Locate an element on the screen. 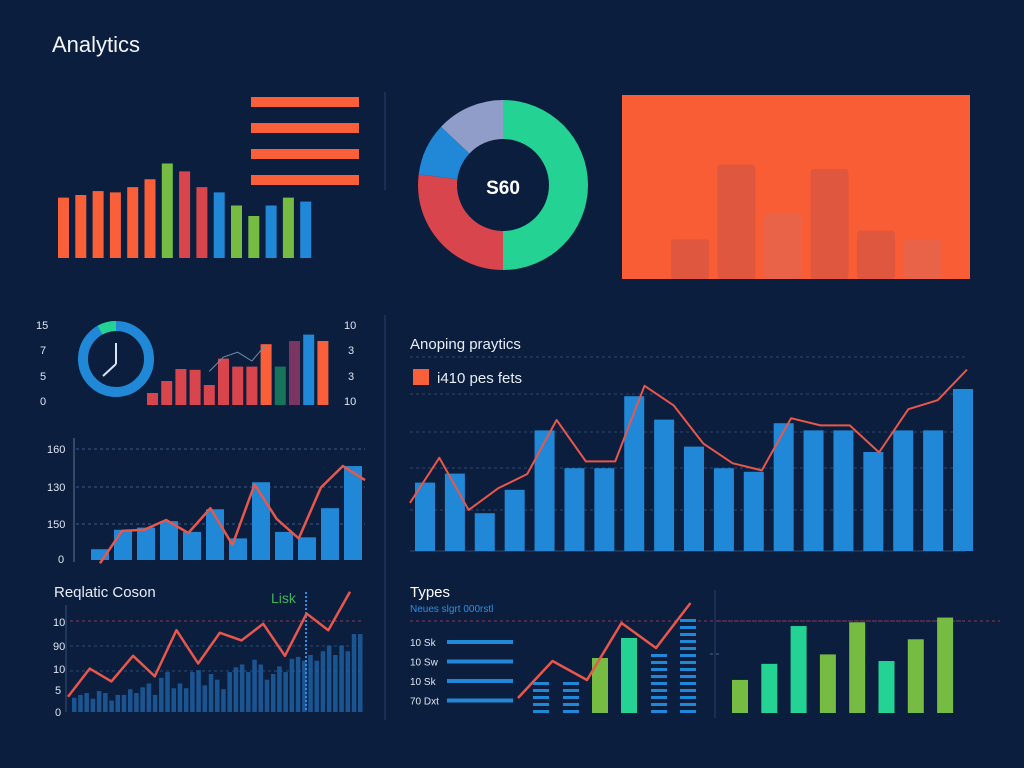 Image resolution: width=1024 pixels, height=768 pixels. top-bar-chart is located at coordinates (185, 210).